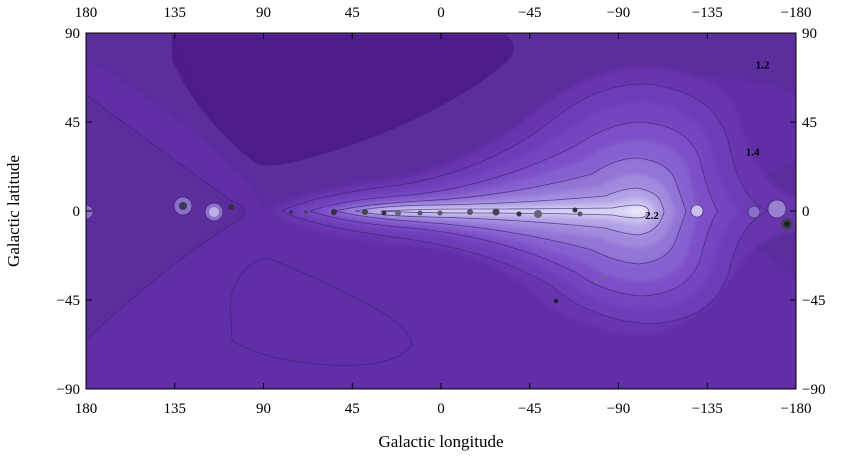  Describe the element at coordinates (352, 13) in the screenshot. I see `x-tick-label-top: 45` at that location.